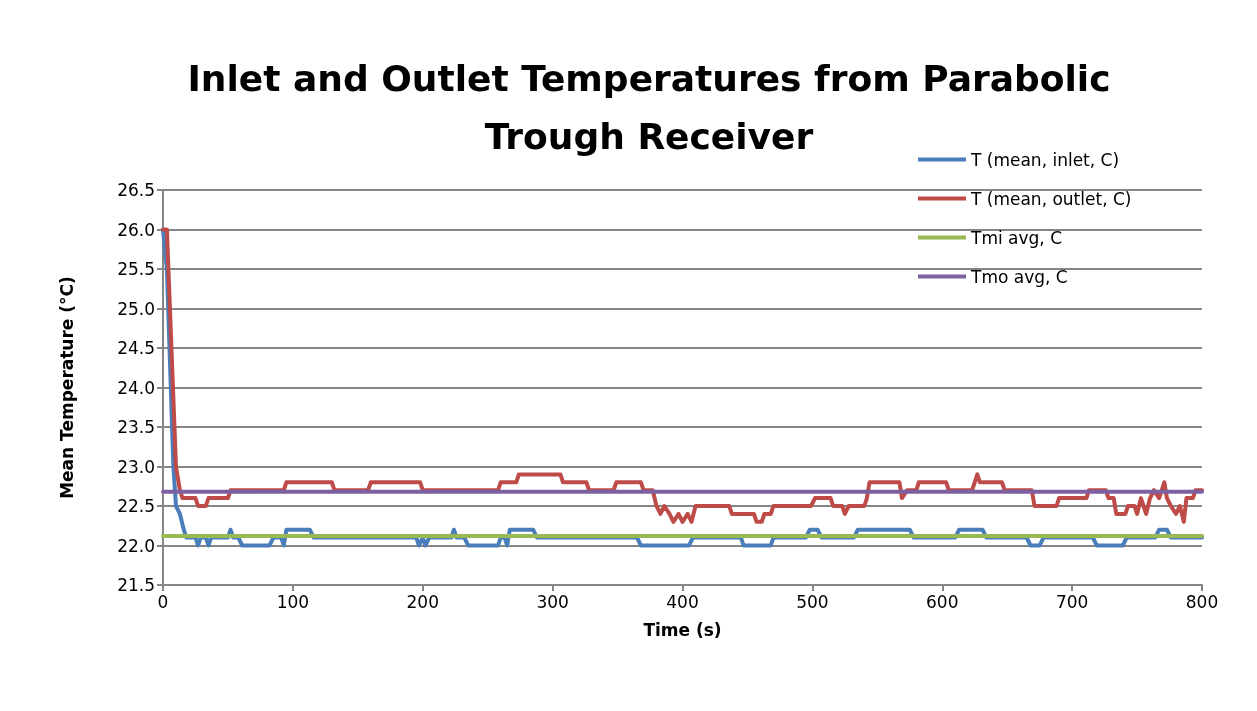  What do you see at coordinates (293, 601) in the screenshot?
I see `x-tick-label: 100` at bounding box center [293, 601].